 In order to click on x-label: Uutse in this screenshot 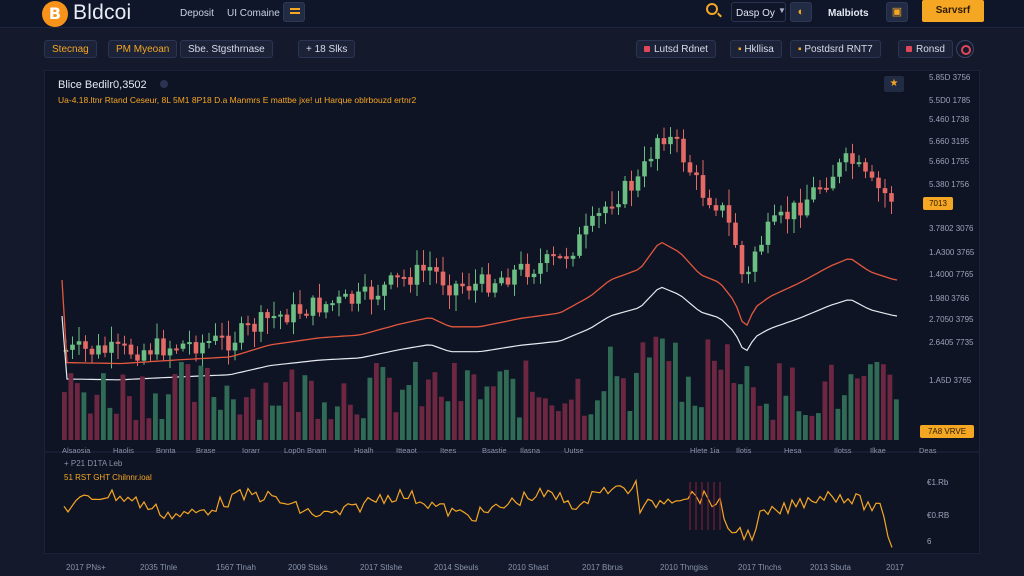, I will do `click(574, 450)`.